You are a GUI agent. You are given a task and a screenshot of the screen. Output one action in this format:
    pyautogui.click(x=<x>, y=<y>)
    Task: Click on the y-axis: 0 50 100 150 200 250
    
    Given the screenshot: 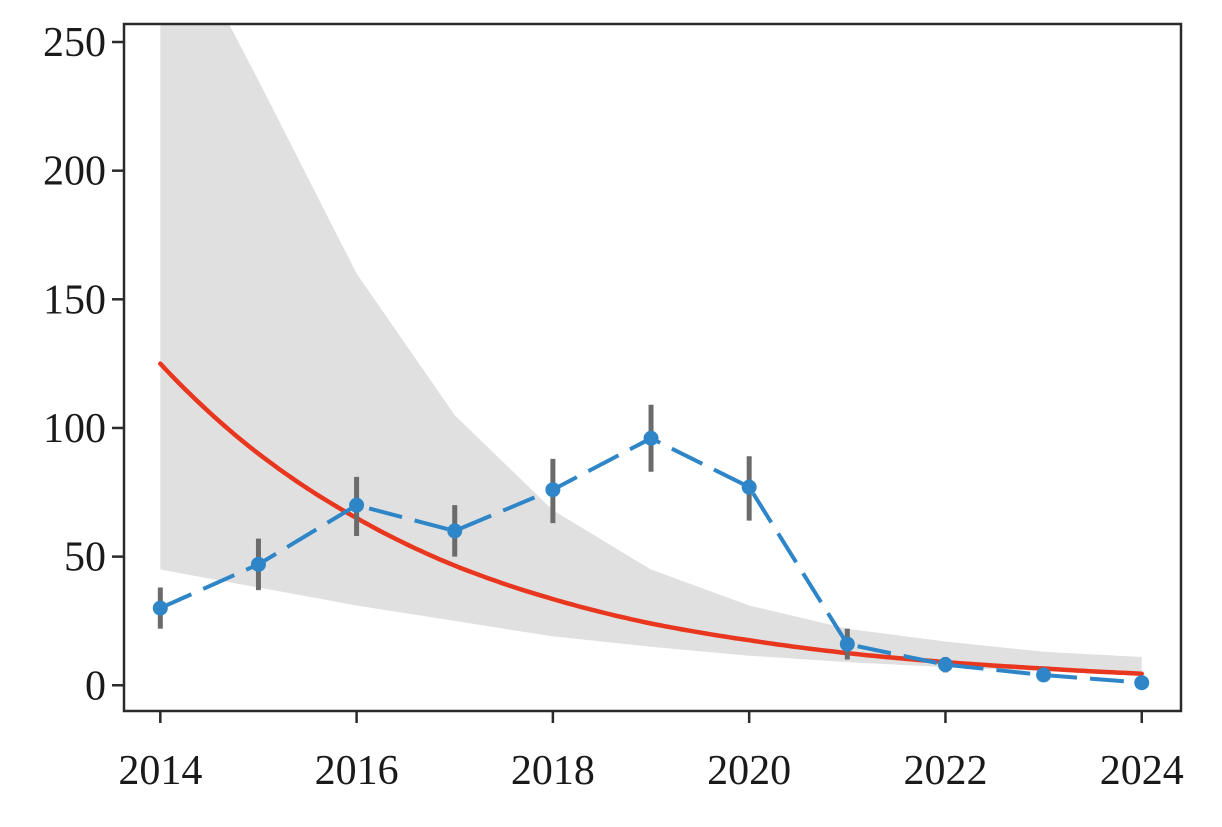 What is the action you would take?
    pyautogui.click(x=83, y=364)
    